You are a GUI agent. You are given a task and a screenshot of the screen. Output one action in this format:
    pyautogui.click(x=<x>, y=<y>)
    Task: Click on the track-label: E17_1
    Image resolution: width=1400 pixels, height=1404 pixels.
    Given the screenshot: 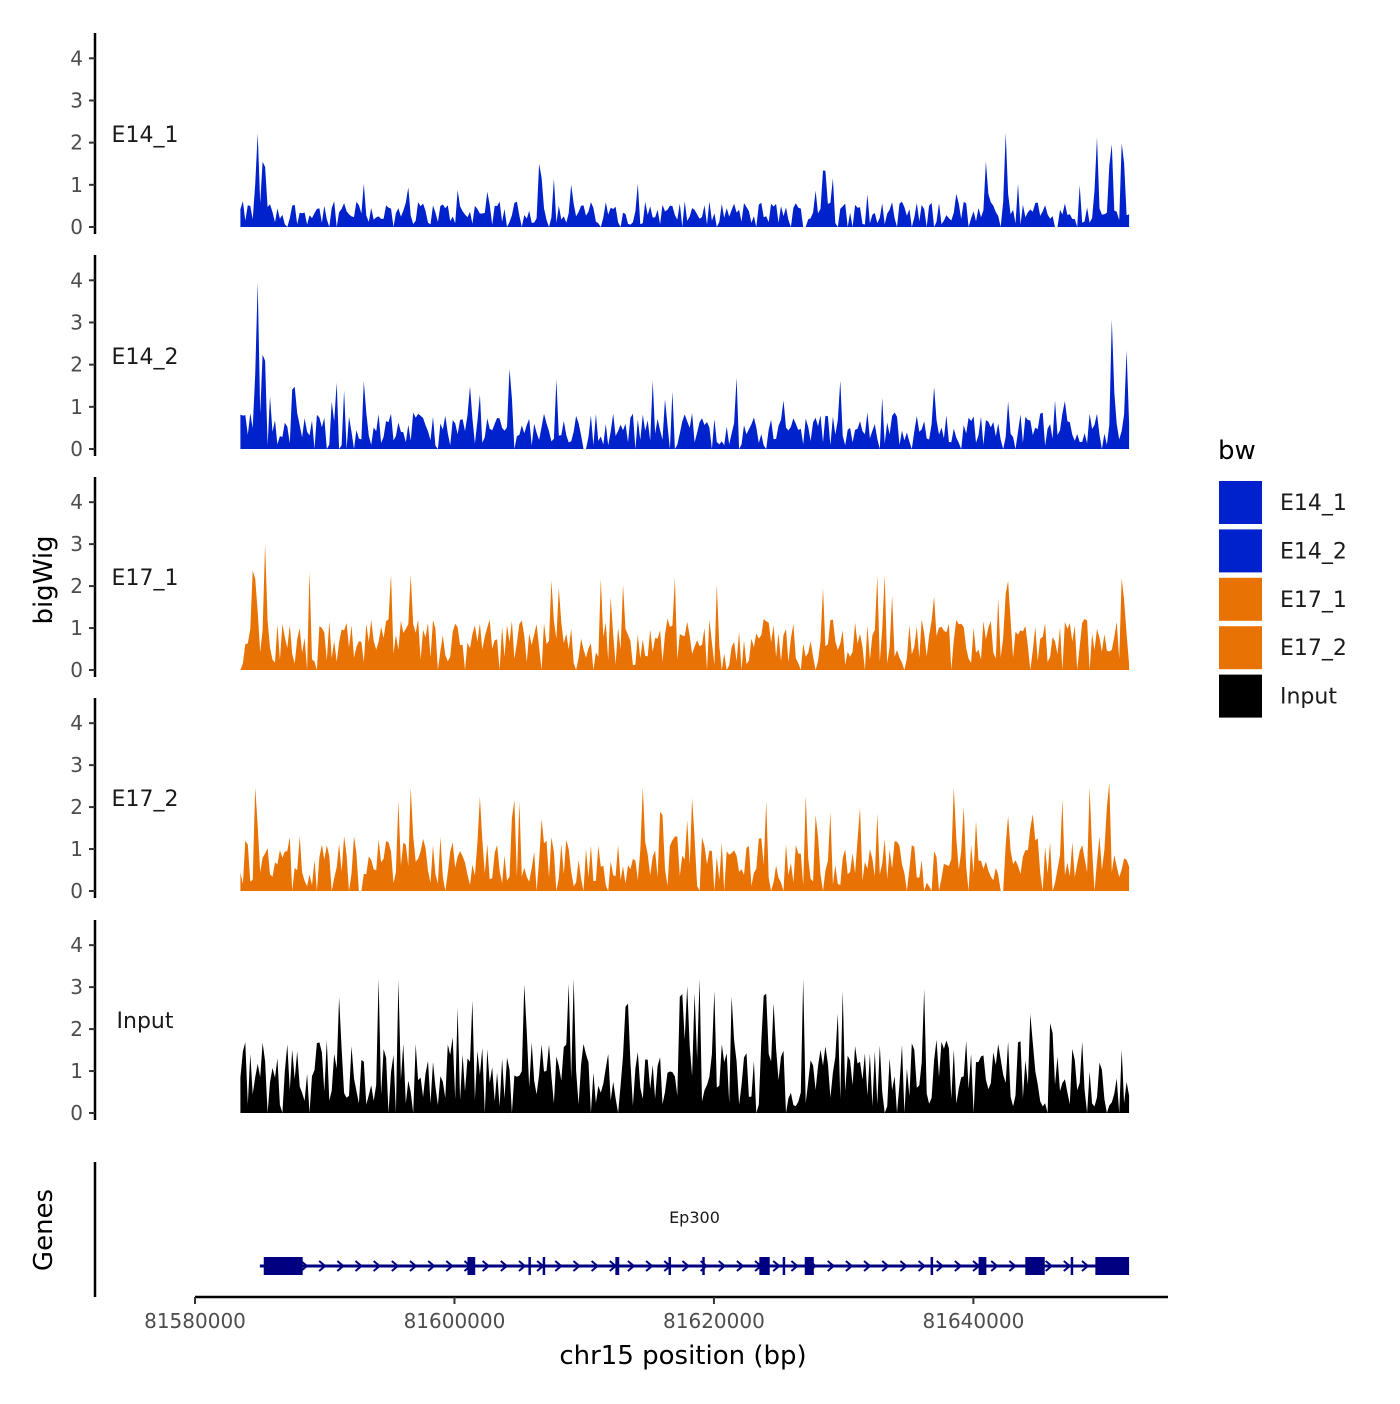 What is the action you would take?
    pyautogui.click(x=145, y=578)
    